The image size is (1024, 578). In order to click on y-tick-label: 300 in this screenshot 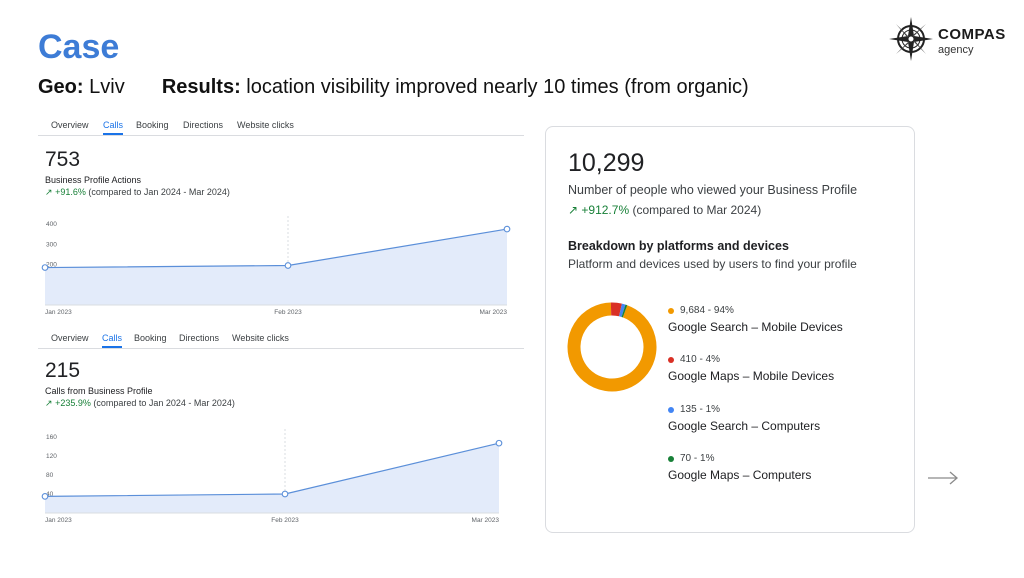, I will do `click(51, 244)`.